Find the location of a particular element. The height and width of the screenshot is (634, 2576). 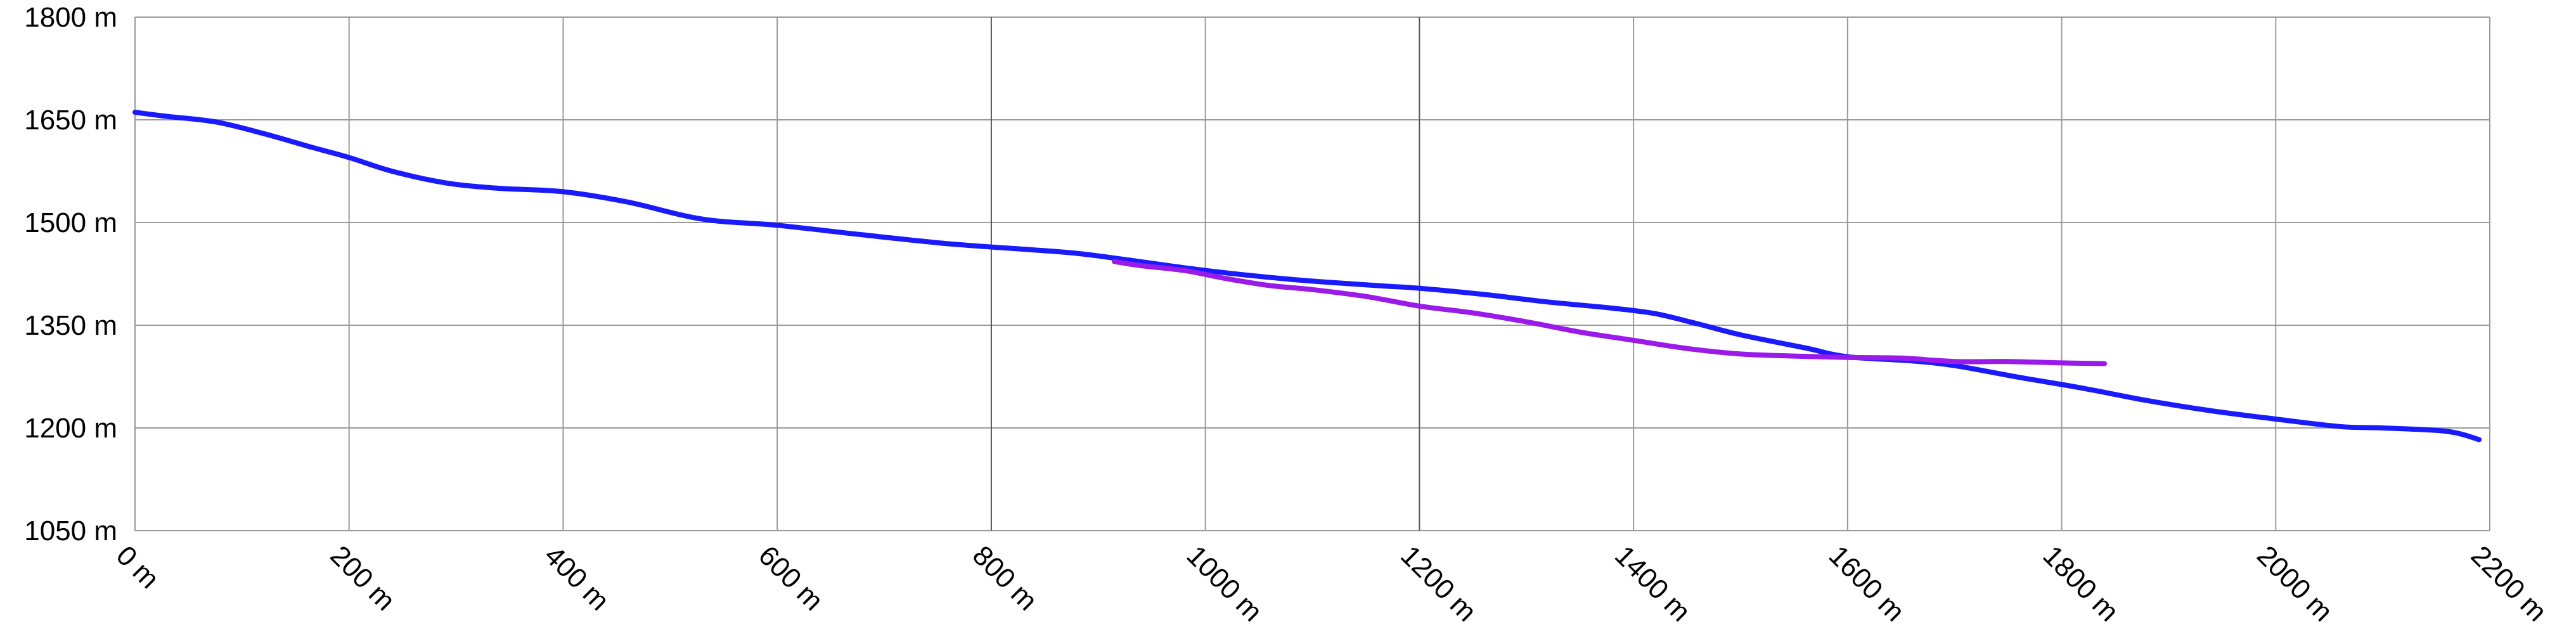

x-tick-label: 200 m is located at coordinates (363, 578).